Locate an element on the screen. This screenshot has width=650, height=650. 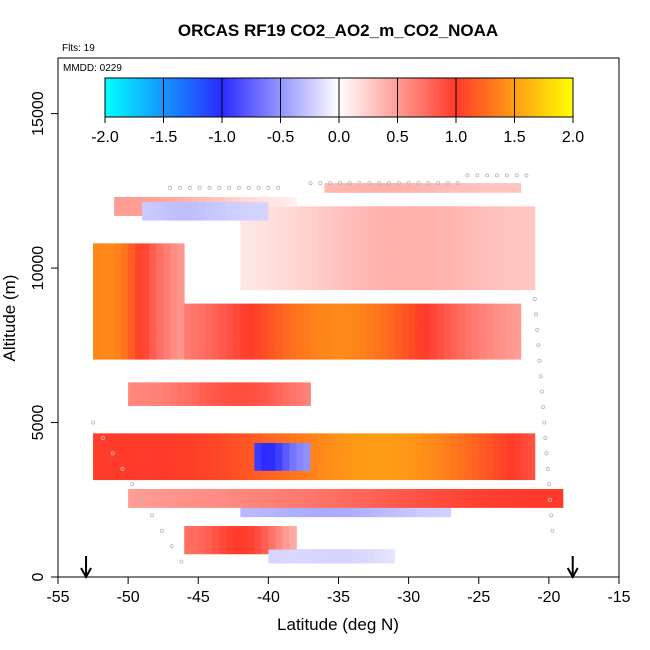
colorbar: -2.0 -1.5 -1.0 -0.5 0.0 0.5 1.0 1.5 2.0 is located at coordinates (337, 111).